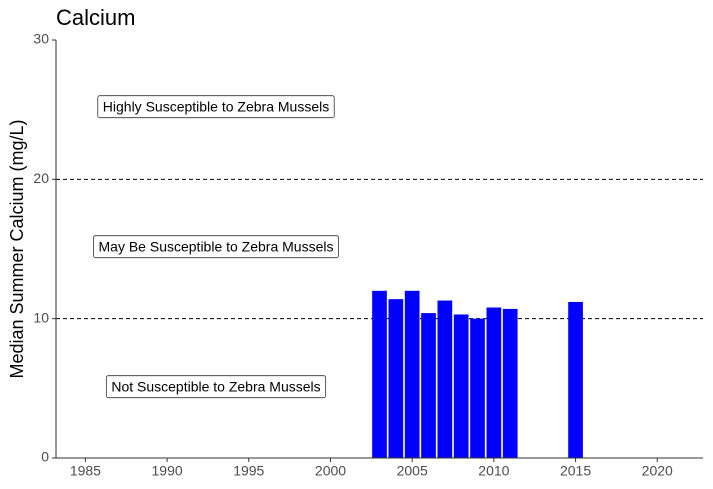  What do you see at coordinates (17, 248) in the screenshot?
I see `y-axis-label: Median Summer Calcium (mg/L)` at bounding box center [17, 248].